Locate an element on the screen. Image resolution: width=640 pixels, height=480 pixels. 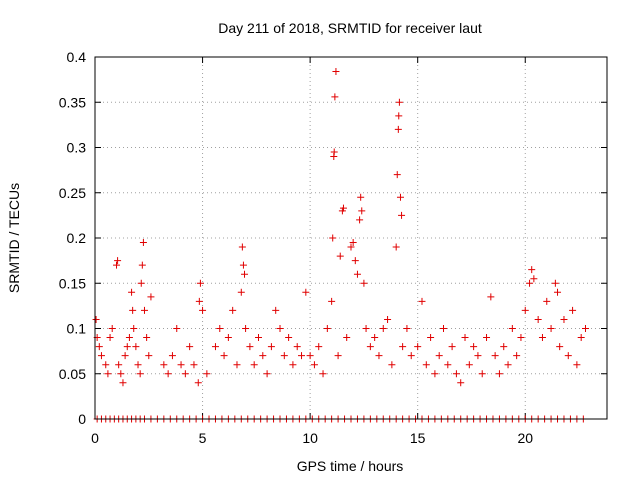
y-tick-label: 0.4 is located at coordinates (77, 57).